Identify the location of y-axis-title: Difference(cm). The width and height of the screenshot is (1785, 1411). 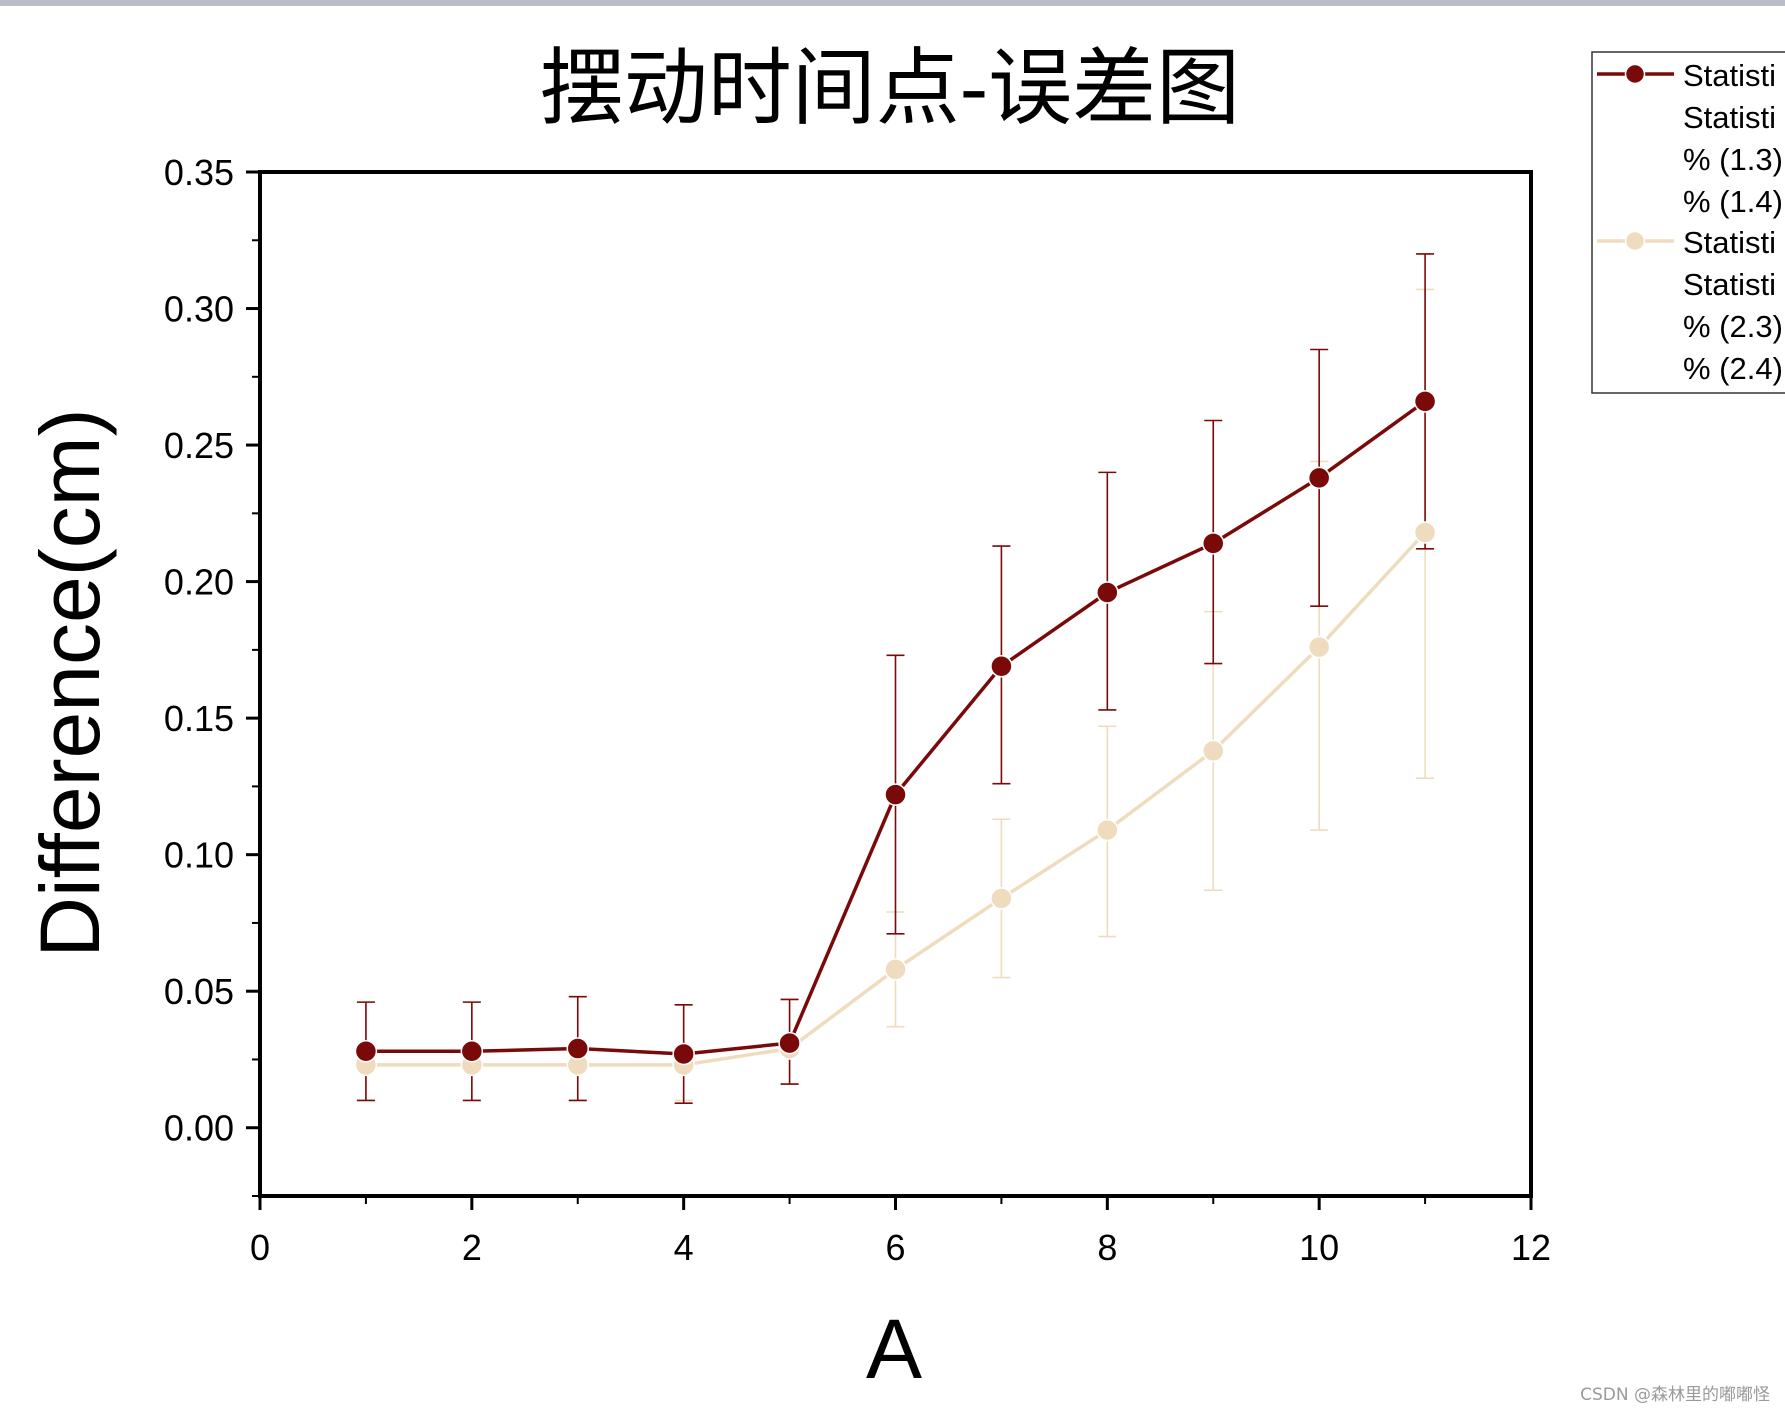
(70, 682).